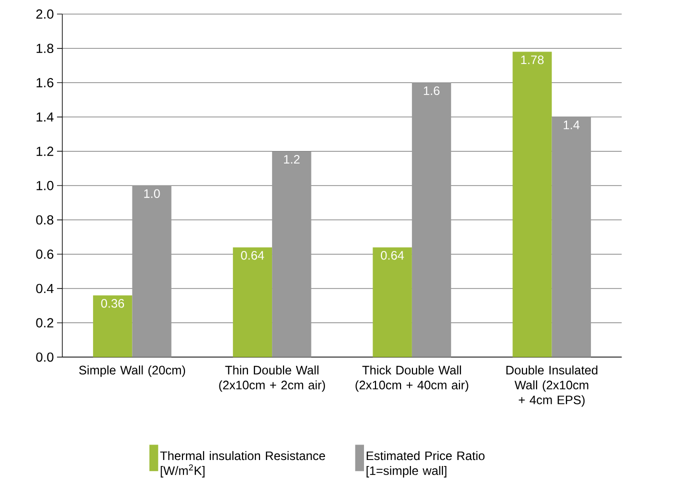  What do you see at coordinates (243, 464) in the screenshot?
I see `legend-label: Thermal insulation Resistance [W/m$^{2}$K]` at bounding box center [243, 464].